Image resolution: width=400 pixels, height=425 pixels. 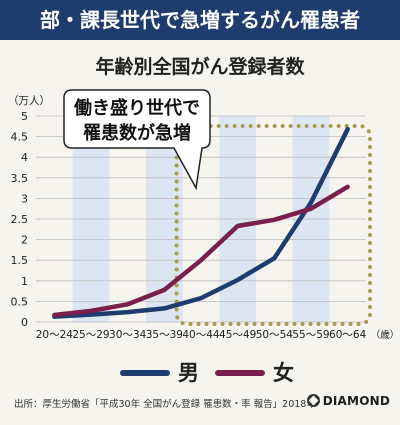 I want to click on x-tick-label: 50〜54, so click(x=275, y=335).